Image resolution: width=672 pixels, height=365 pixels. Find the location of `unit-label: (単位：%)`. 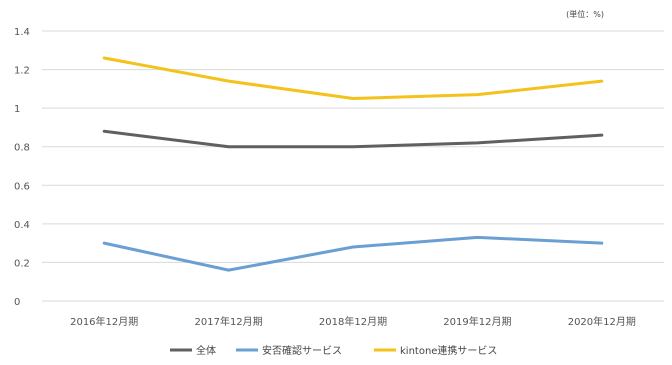

unit-label: (単位：%) is located at coordinates (585, 14).